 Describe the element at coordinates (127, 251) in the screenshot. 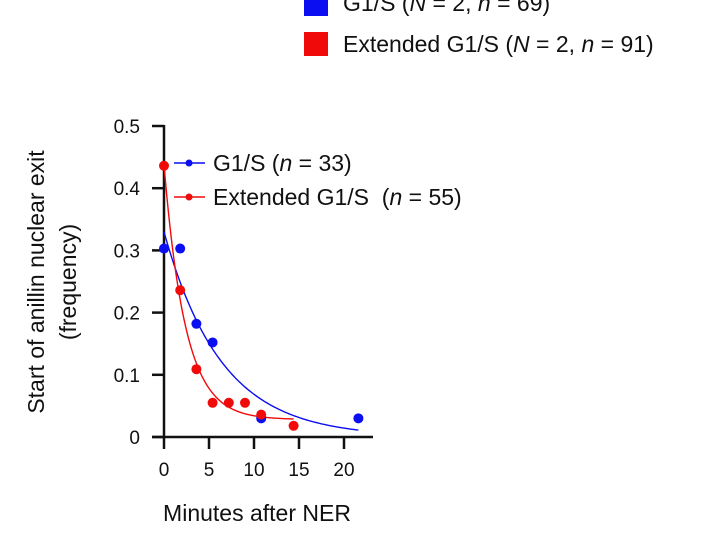

I see `y-tick-label: 0.3` at that location.